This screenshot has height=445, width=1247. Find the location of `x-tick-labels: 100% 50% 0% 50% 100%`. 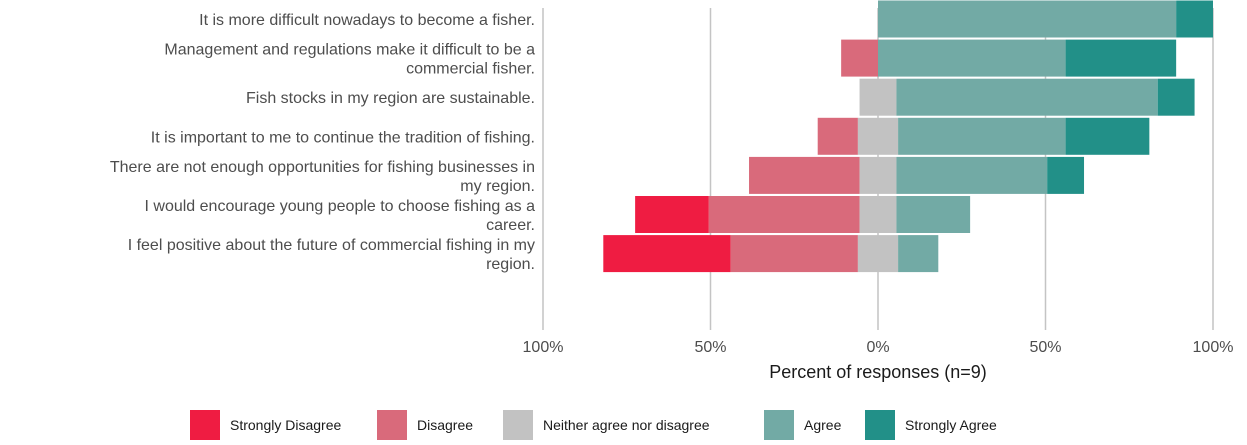

x-tick-labels: 100% 50% 0% 50% 100% is located at coordinates (878, 347).